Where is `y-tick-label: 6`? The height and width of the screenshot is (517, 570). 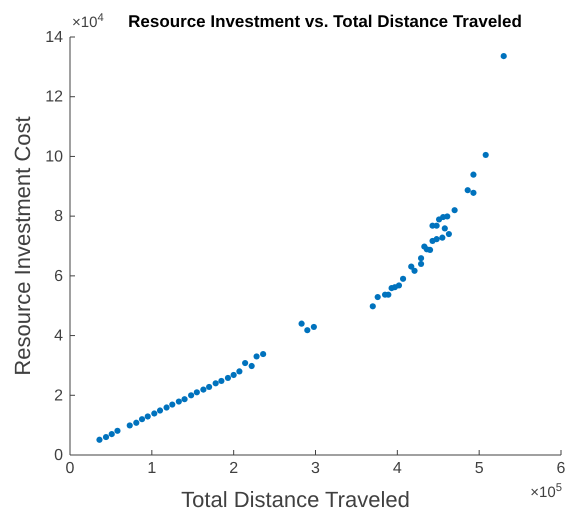
y-tick-label: 6 is located at coordinates (59, 276).